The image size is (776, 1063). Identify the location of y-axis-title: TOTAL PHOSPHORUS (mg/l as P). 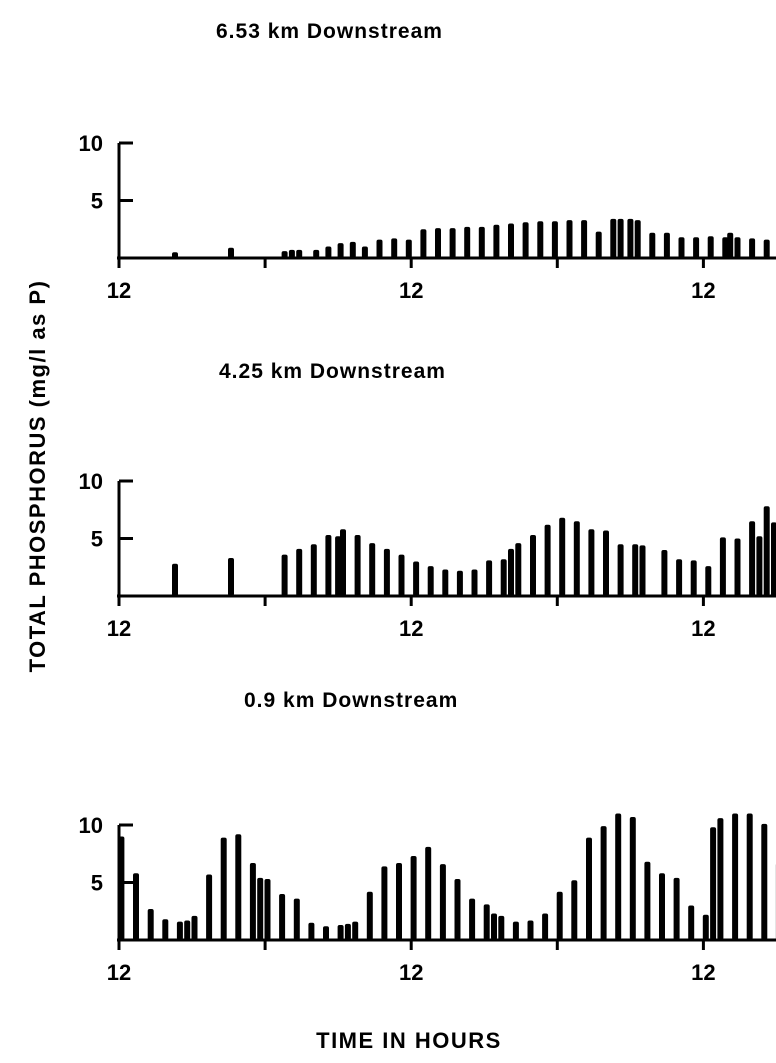
(37, 476).